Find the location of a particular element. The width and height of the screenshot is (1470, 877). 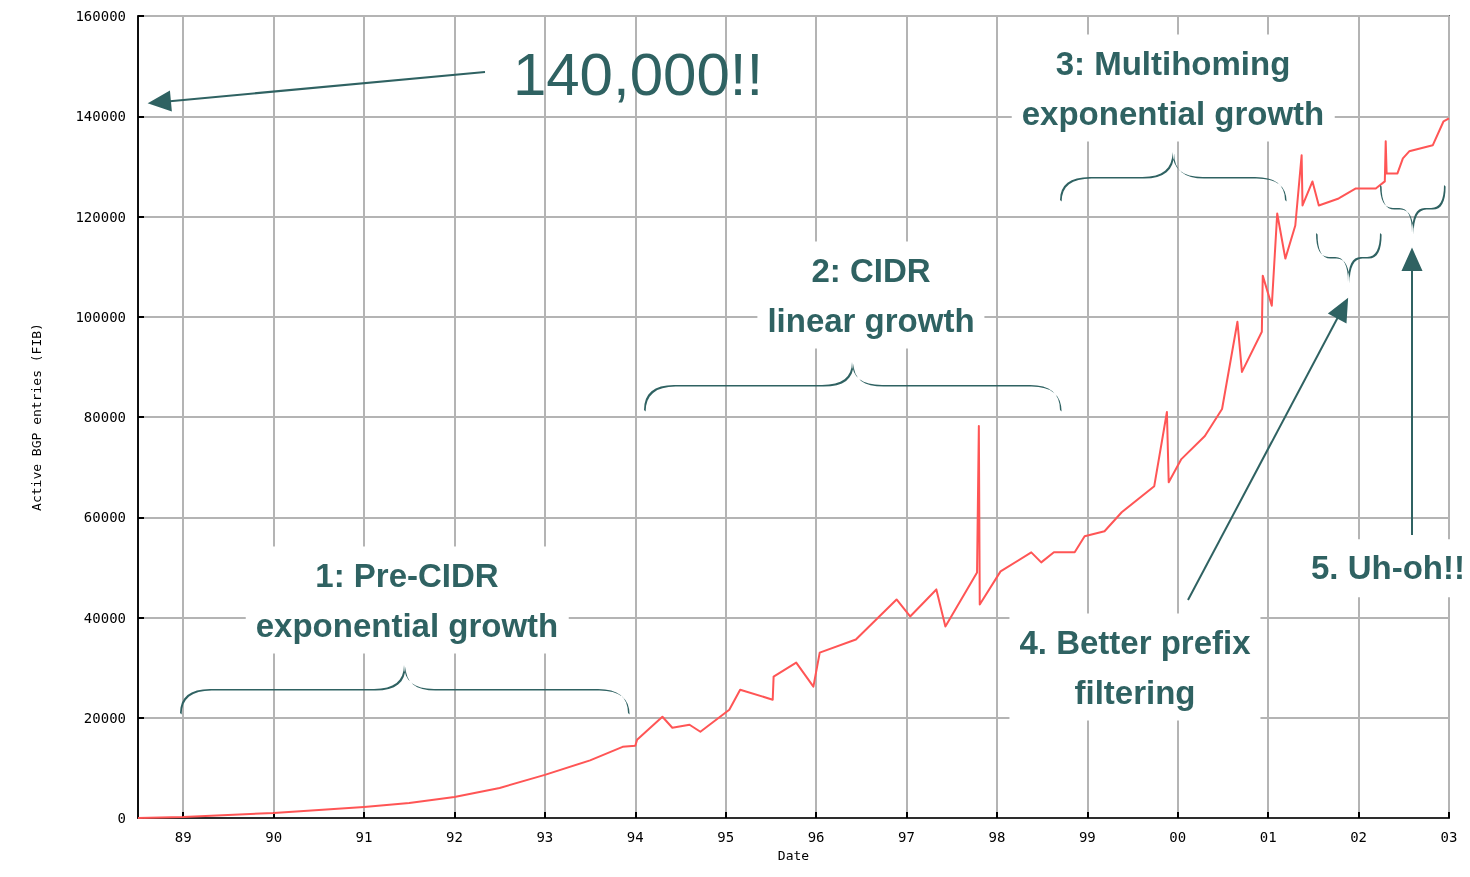

x-tick-label: 93 is located at coordinates (545, 837).